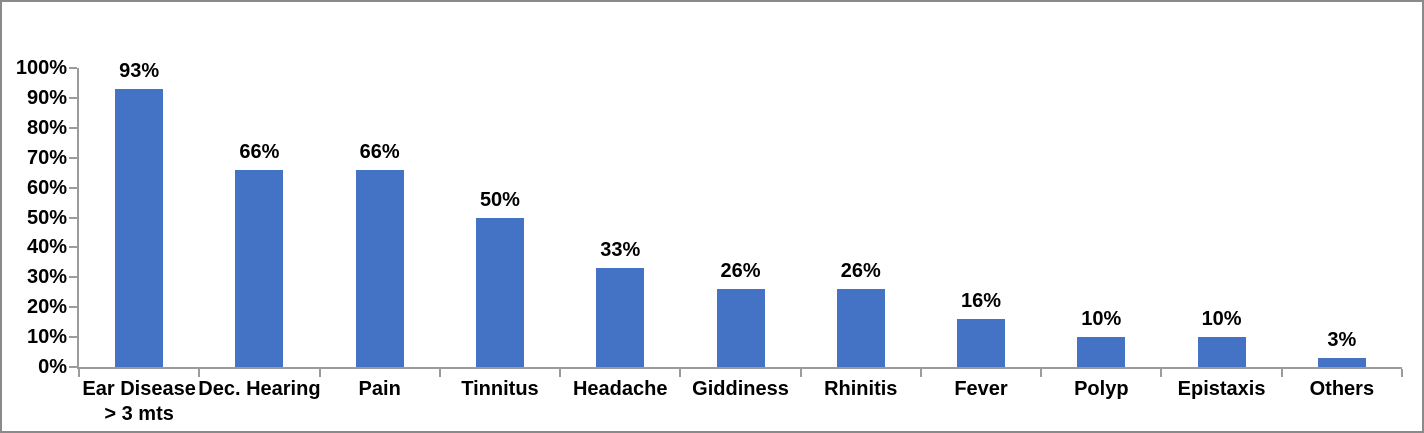 The width and height of the screenshot is (1424, 433). Describe the element at coordinates (1101, 389) in the screenshot. I see `category-label: Polyp` at that location.